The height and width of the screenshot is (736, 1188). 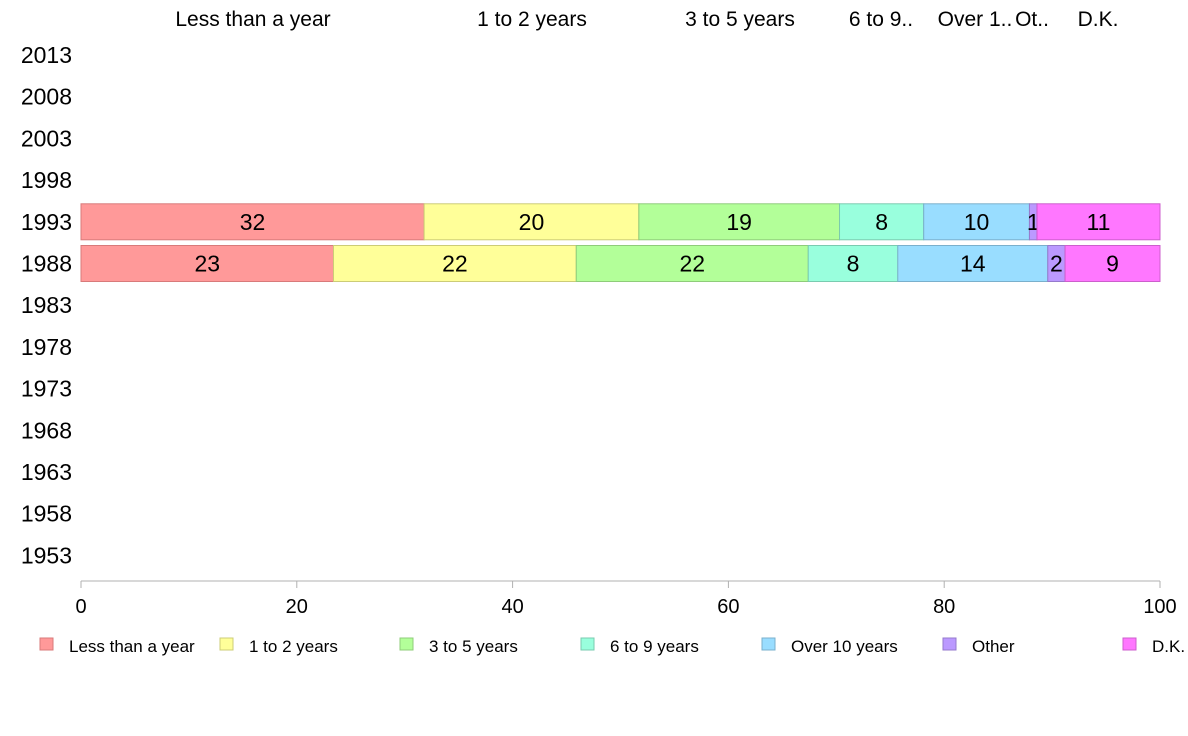 What do you see at coordinates (80, 607) in the screenshot?
I see `x-tick-label-0: 0` at bounding box center [80, 607].